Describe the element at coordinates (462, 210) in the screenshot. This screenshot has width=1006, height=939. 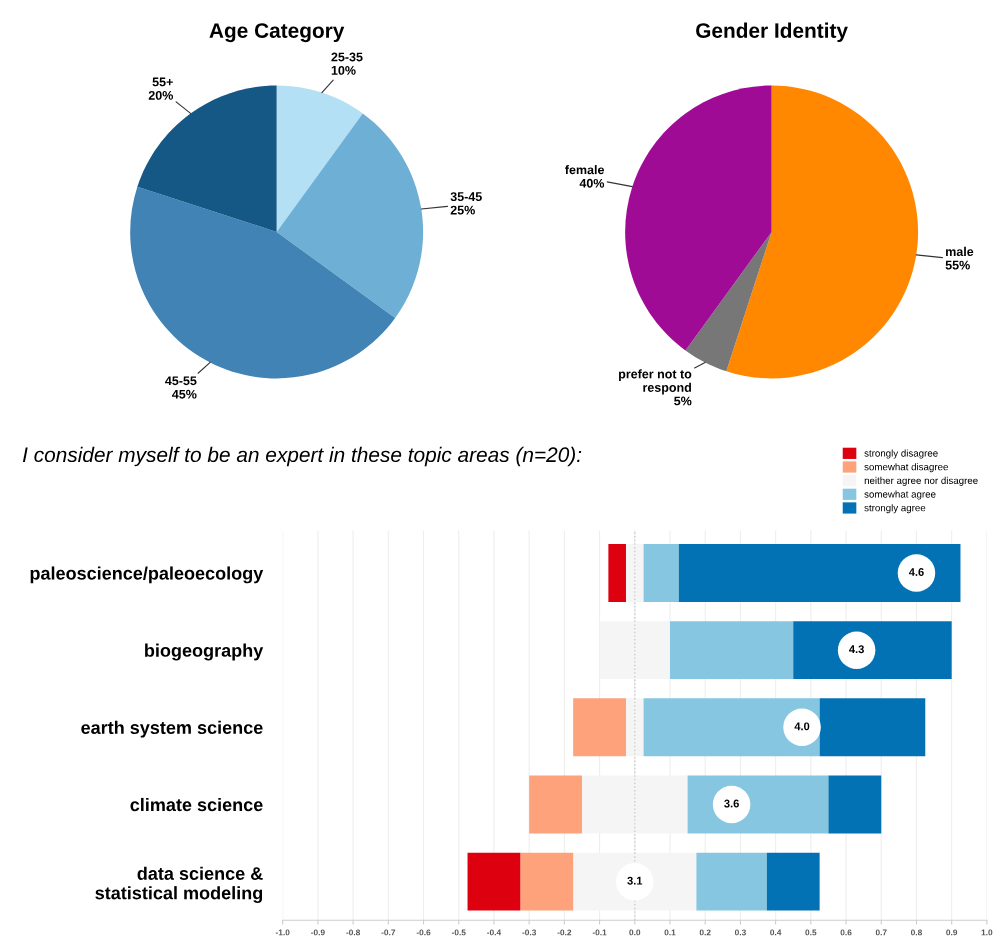
I see `data-label: 25%` at that location.